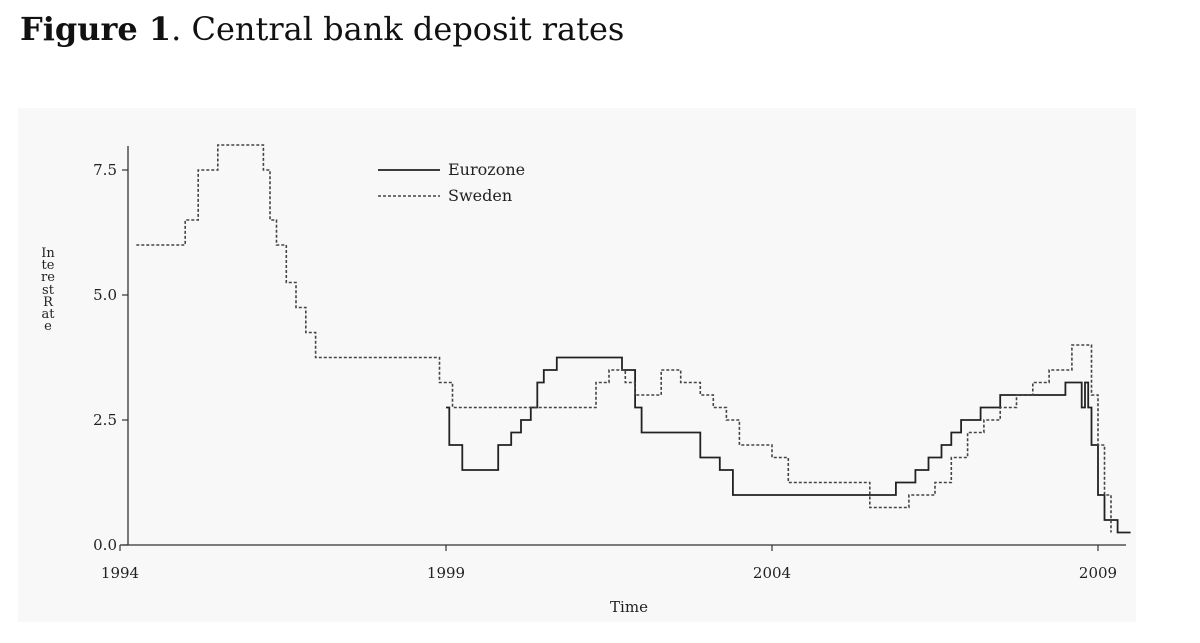 This screenshot has width=1200, height=643. What do you see at coordinates (120, 573) in the screenshot?
I see `x-tick-label: 1994` at bounding box center [120, 573].